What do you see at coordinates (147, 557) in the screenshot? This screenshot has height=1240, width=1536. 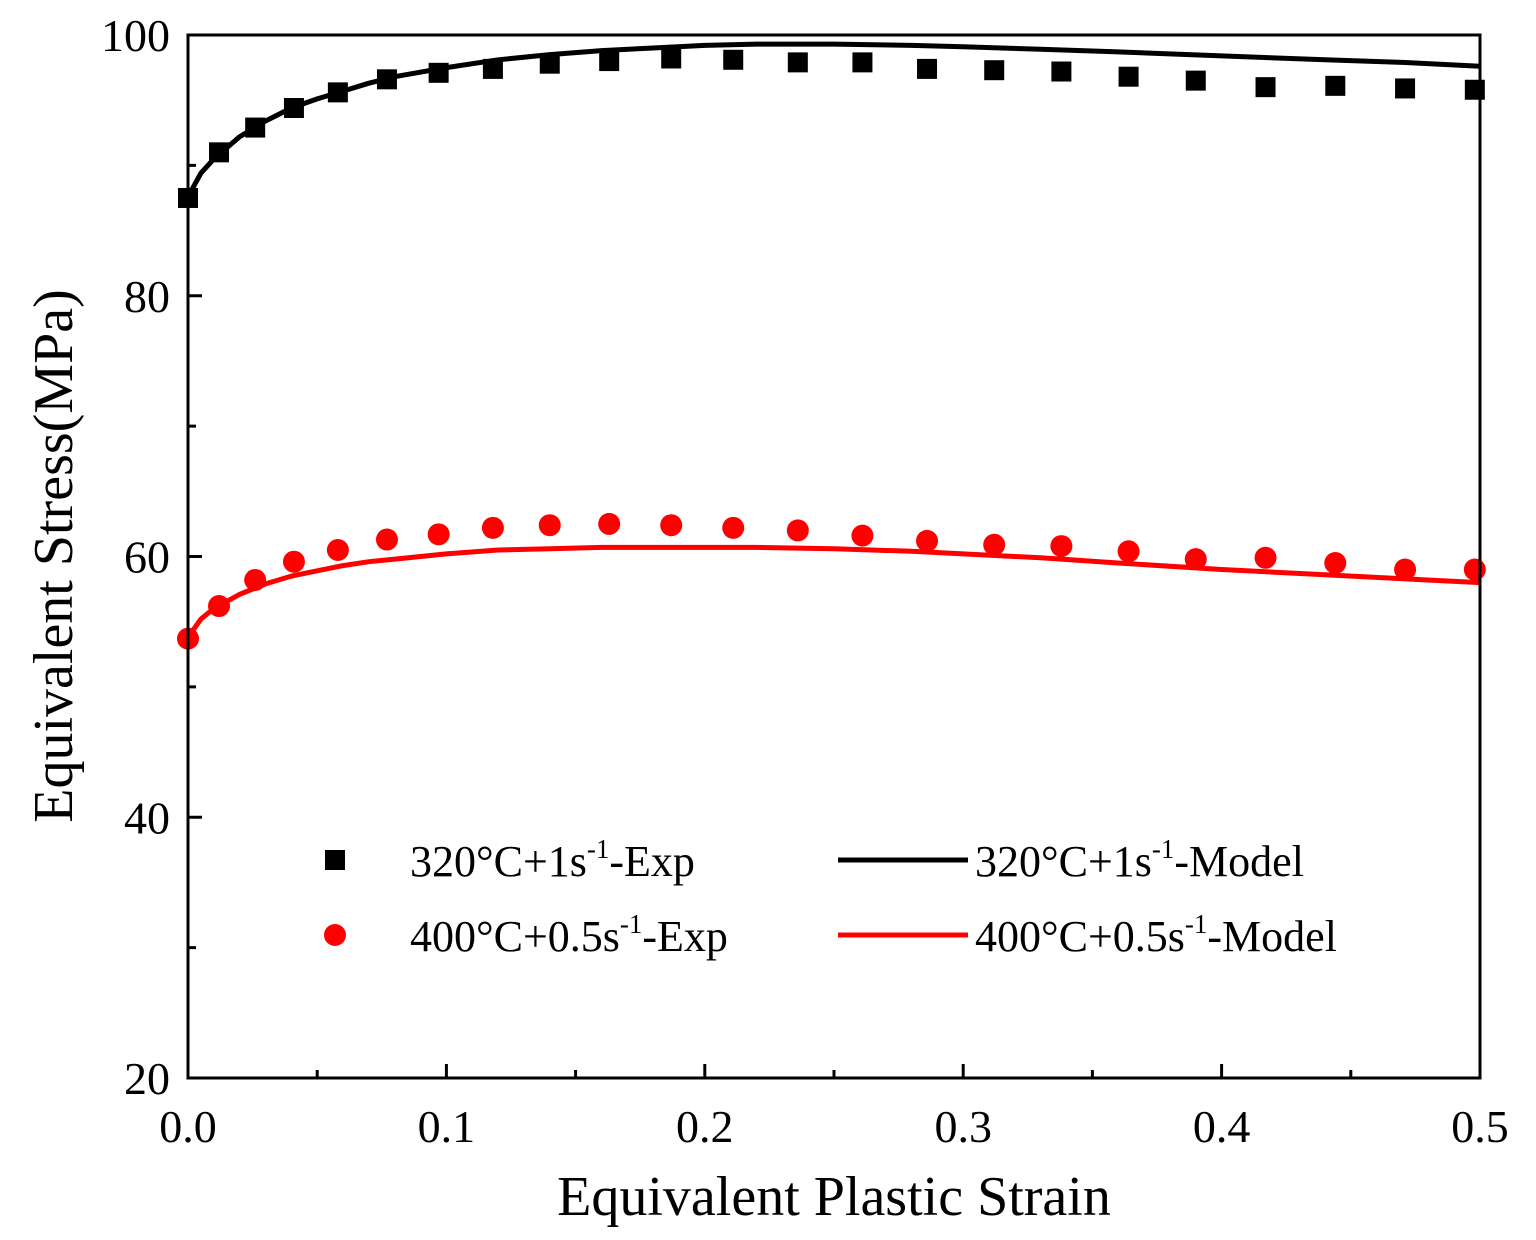 I see `y-tick-label: 60` at bounding box center [147, 557].